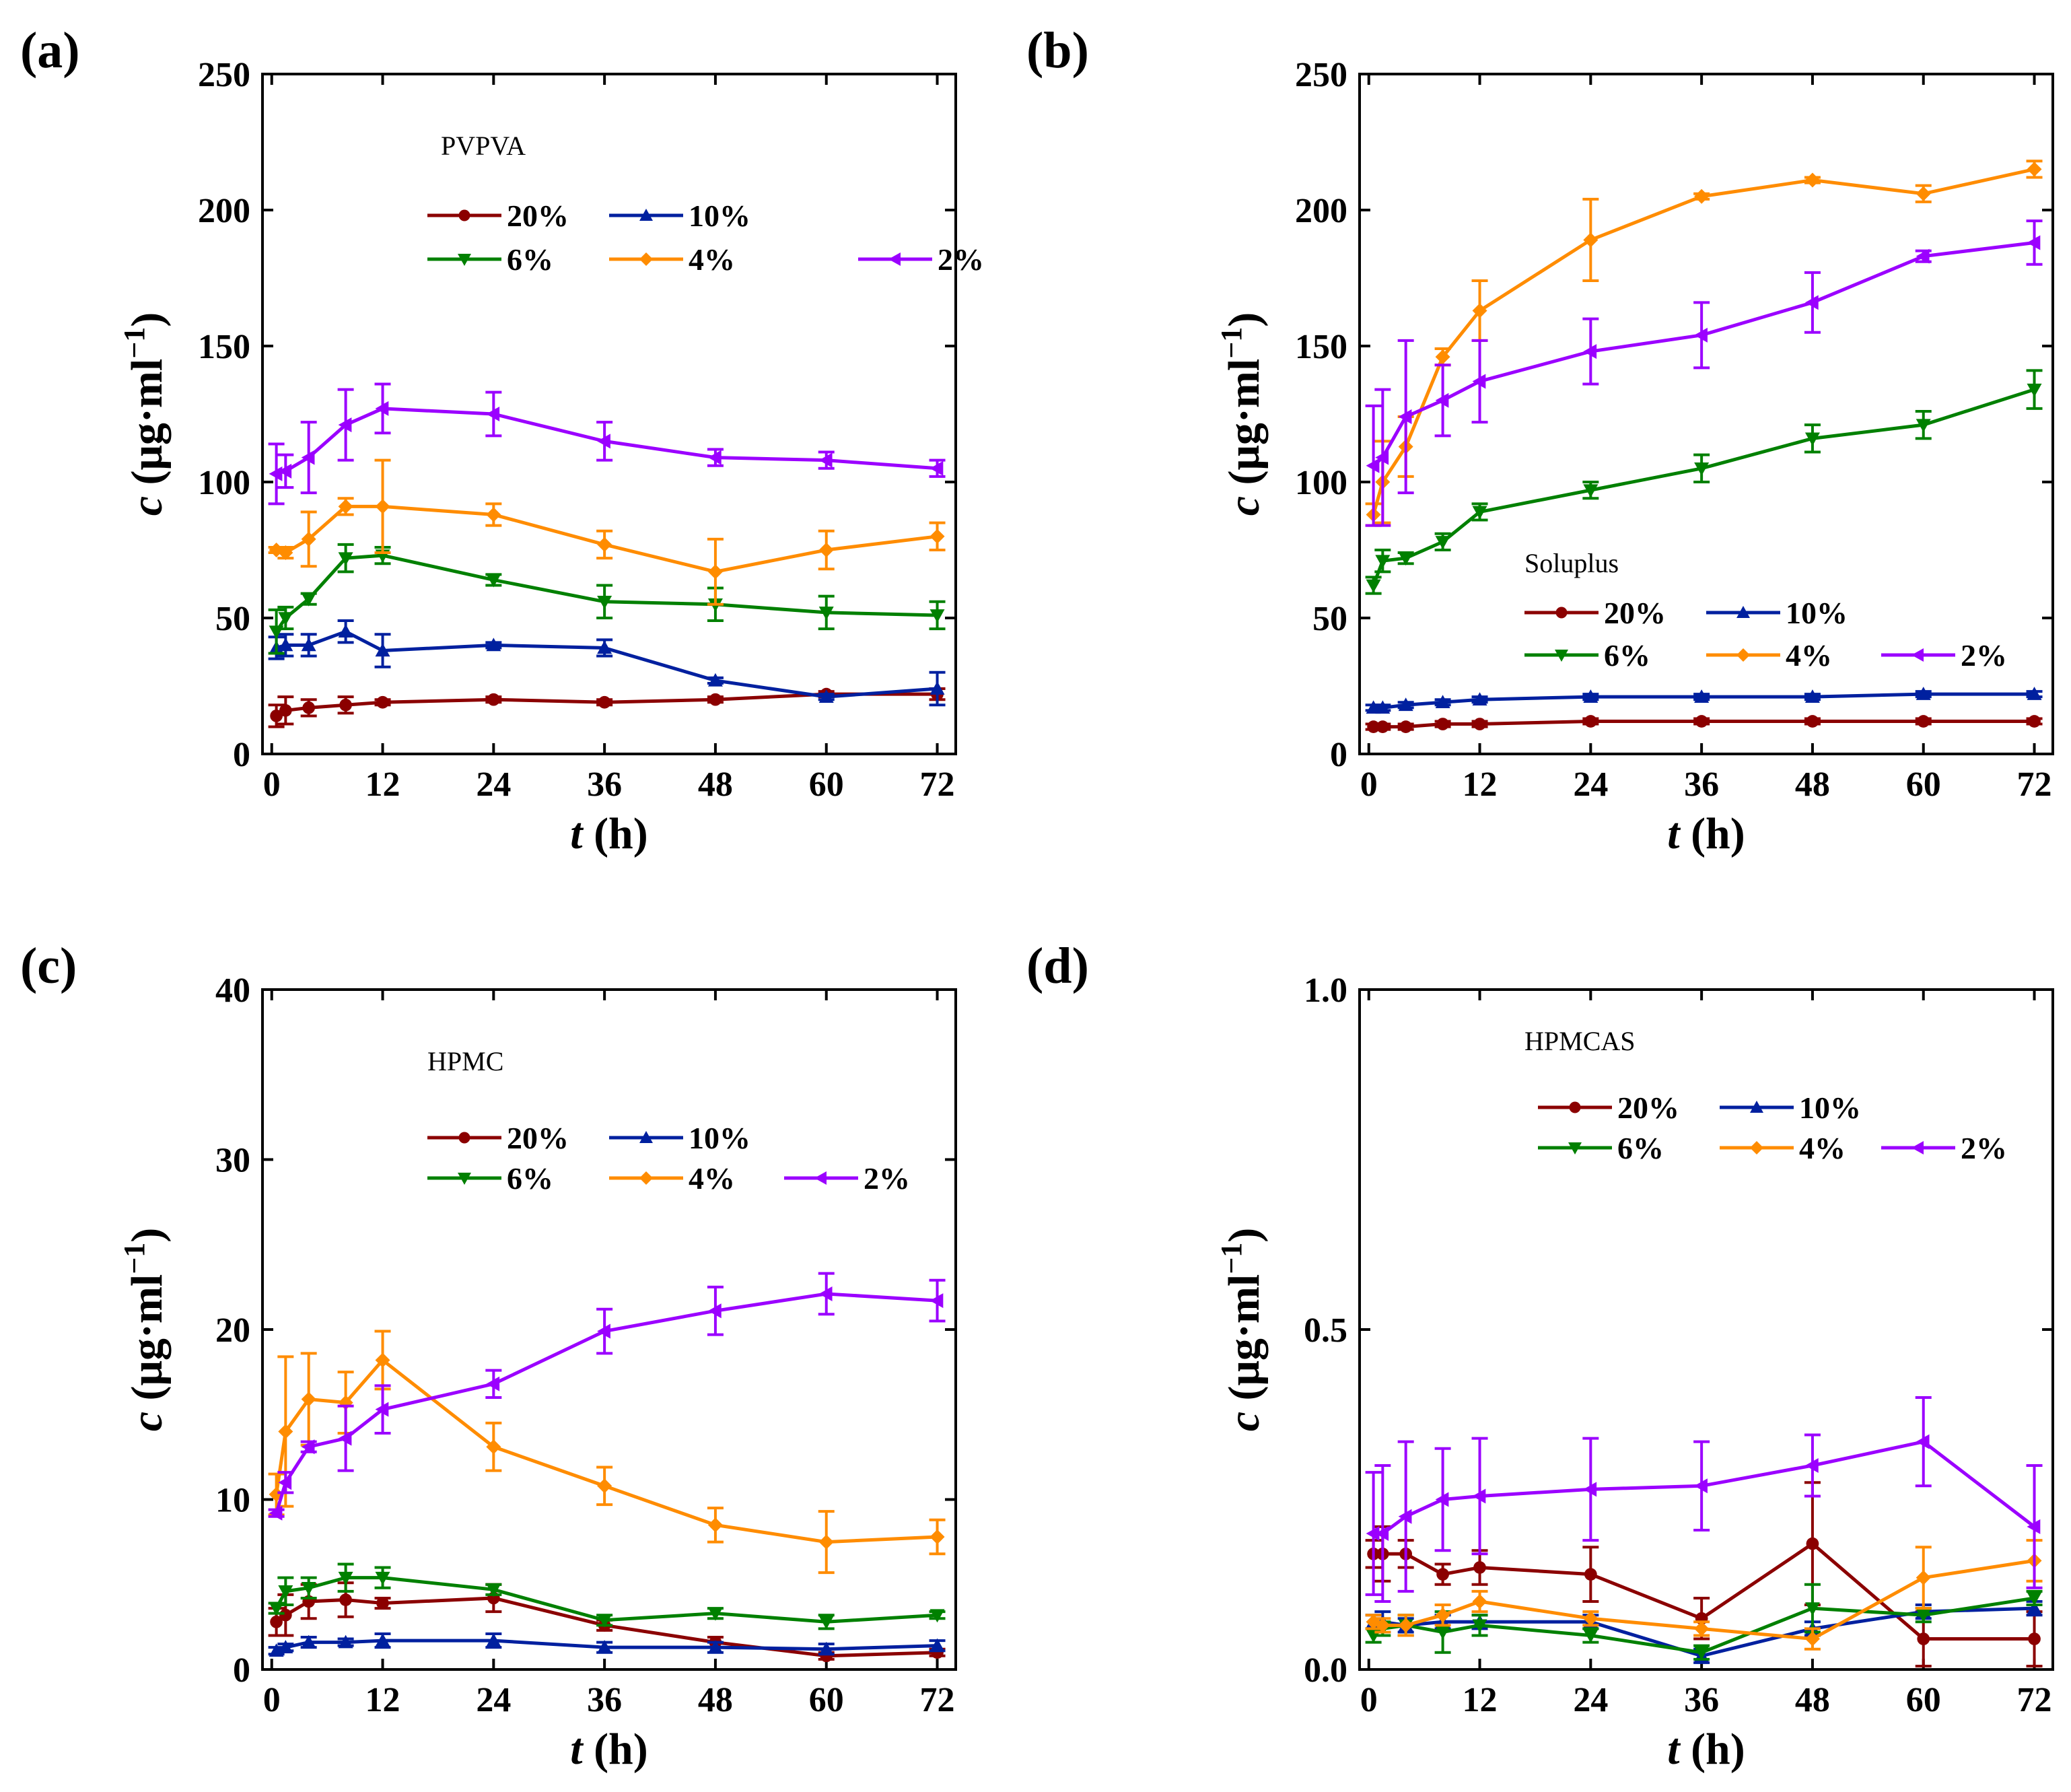 This screenshot has width=2071, height=1792. Describe the element at coordinates (1706, 1329) in the screenshot. I see `axes-frame` at that location.